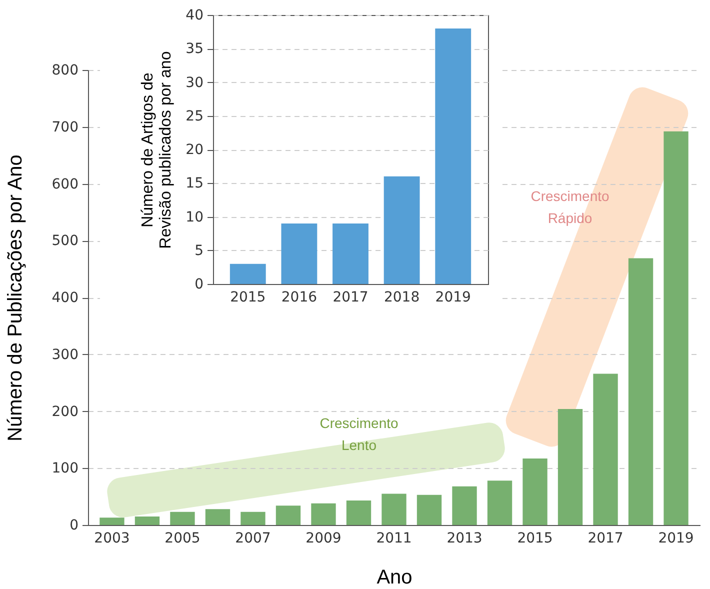 This screenshot has width=710, height=589. I want to click on y-tick-label: 100, so click(65, 468).